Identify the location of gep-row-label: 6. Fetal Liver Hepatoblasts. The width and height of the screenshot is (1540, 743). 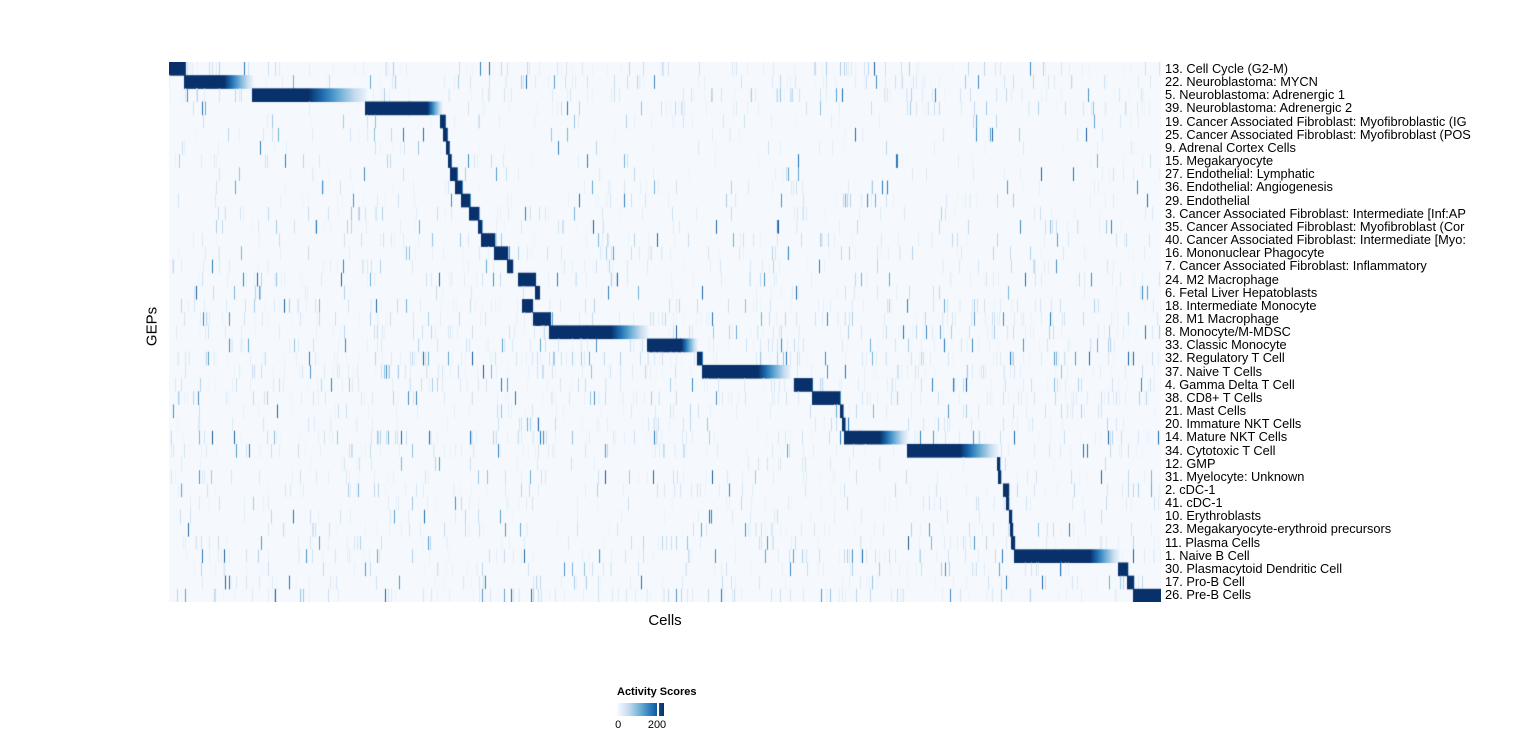
(1241, 292).